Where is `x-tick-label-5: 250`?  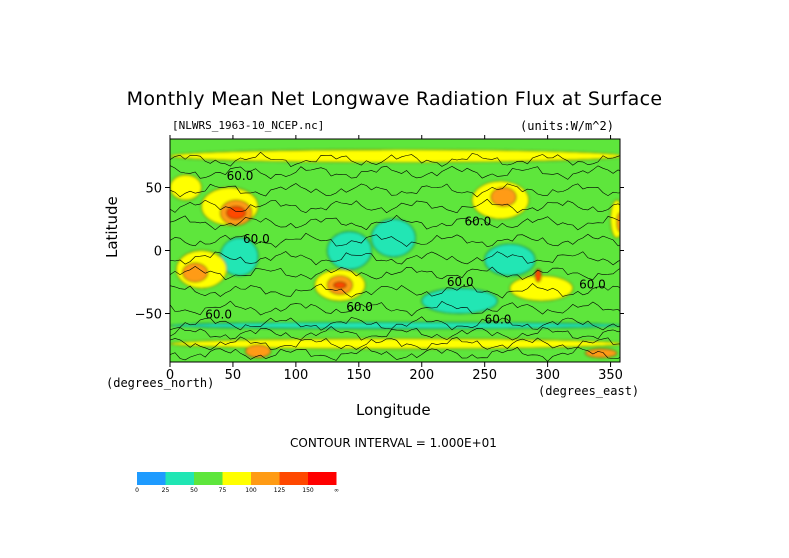 x-tick-label-5: 250 is located at coordinates (484, 375).